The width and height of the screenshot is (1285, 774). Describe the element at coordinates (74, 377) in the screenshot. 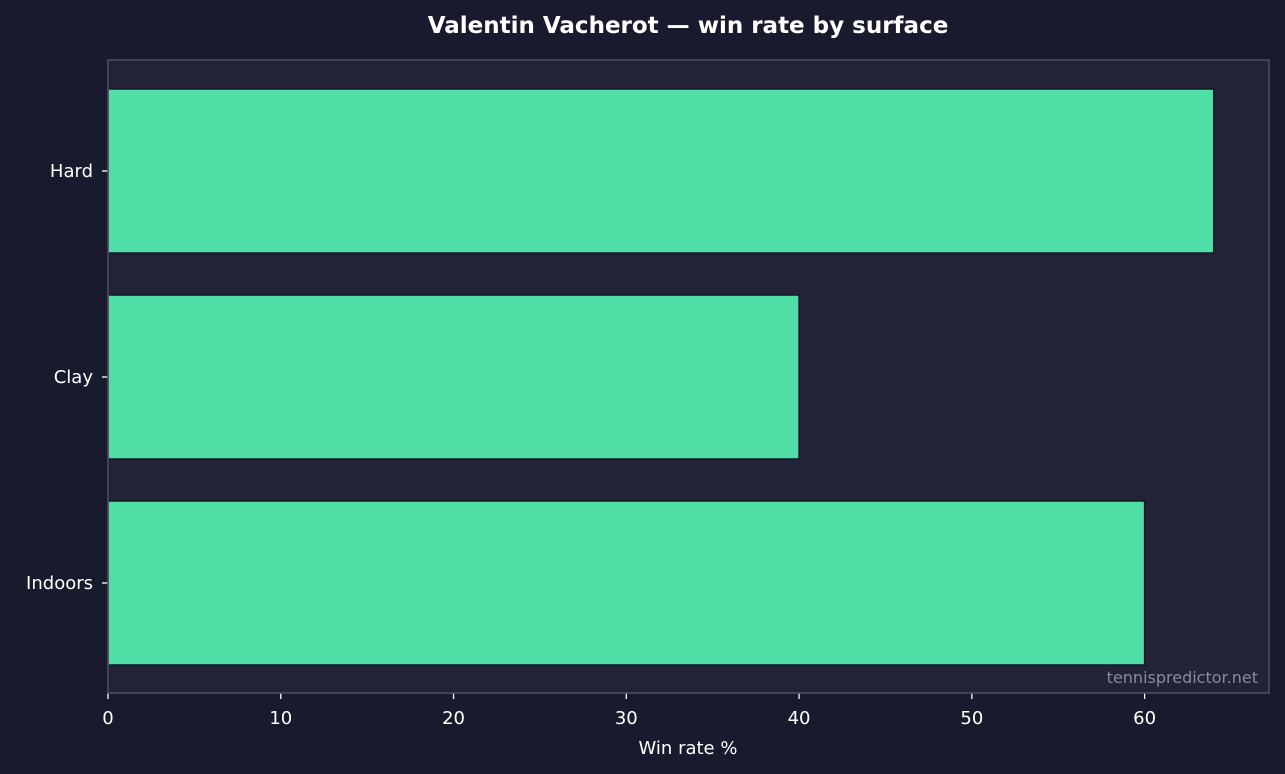

I see `y-tick-label: Clay` at that location.